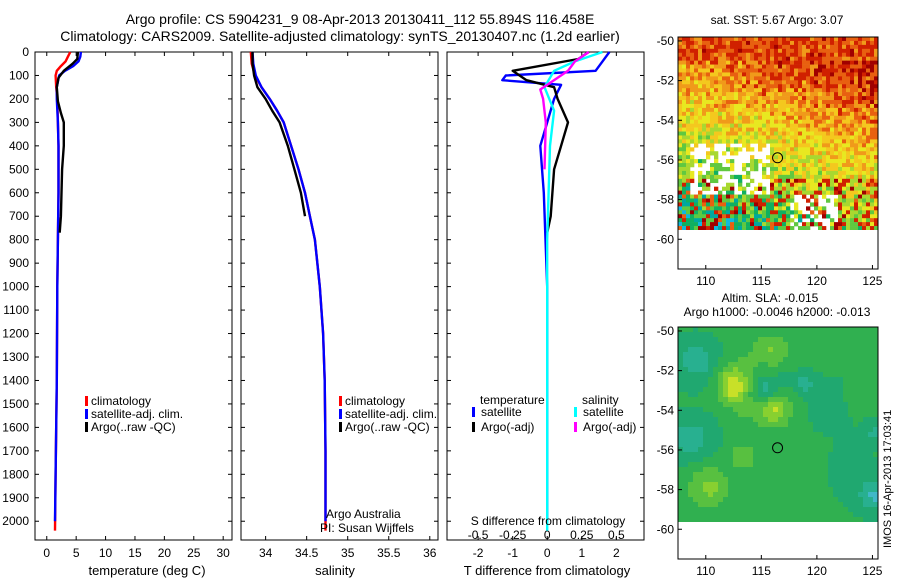 This screenshot has height=580, width=900. I want to click on y-tick-label: -50, so click(666, 331).